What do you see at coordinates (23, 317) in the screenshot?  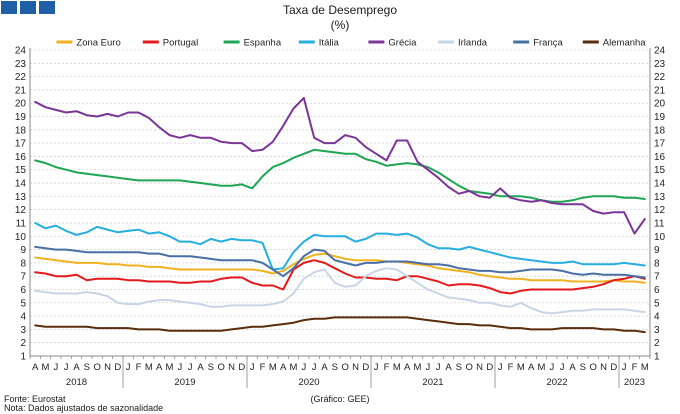 I see `y-tick-label-left: 4` at bounding box center [23, 317].